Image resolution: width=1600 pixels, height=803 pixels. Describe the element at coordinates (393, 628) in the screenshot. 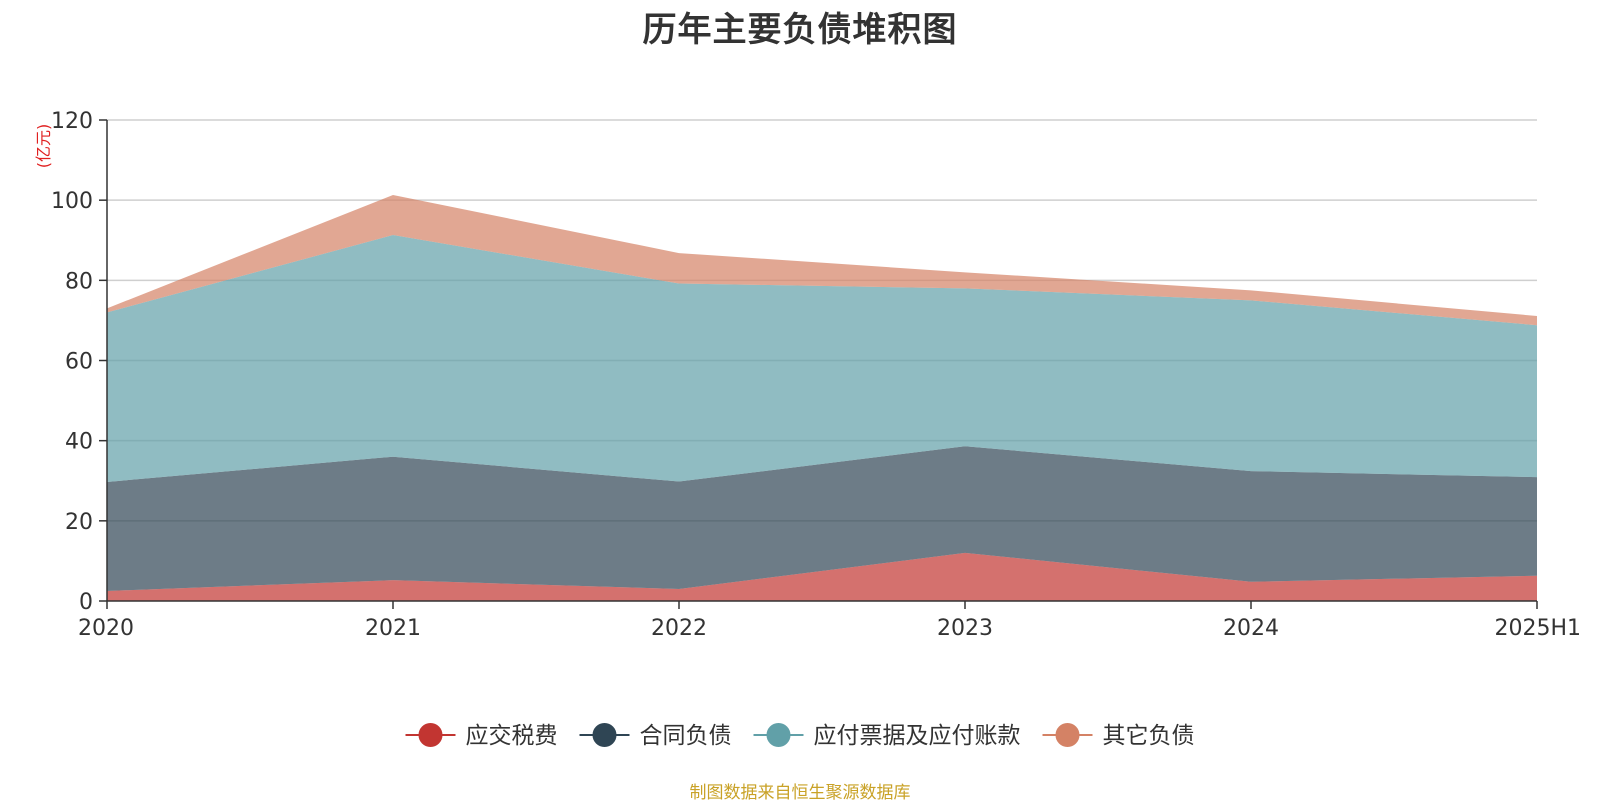

I see `x-tick-label-2021: 2021` at that location.